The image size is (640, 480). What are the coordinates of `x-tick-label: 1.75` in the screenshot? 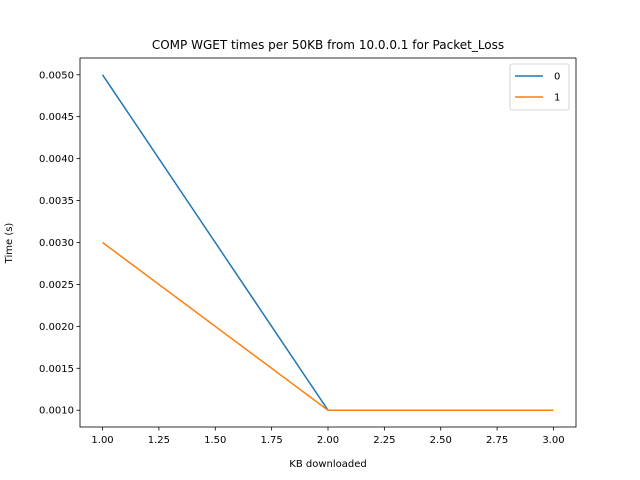 It's located at (272, 440).